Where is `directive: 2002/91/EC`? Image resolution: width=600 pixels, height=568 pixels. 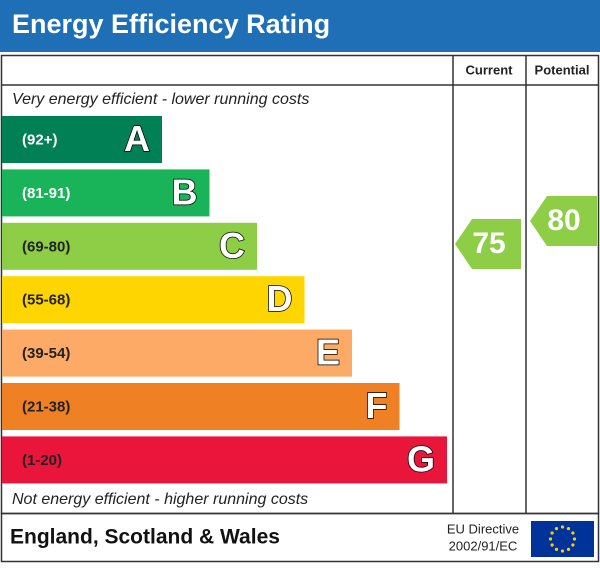 directive: 2002/91/EC is located at coordinates (483, 545).